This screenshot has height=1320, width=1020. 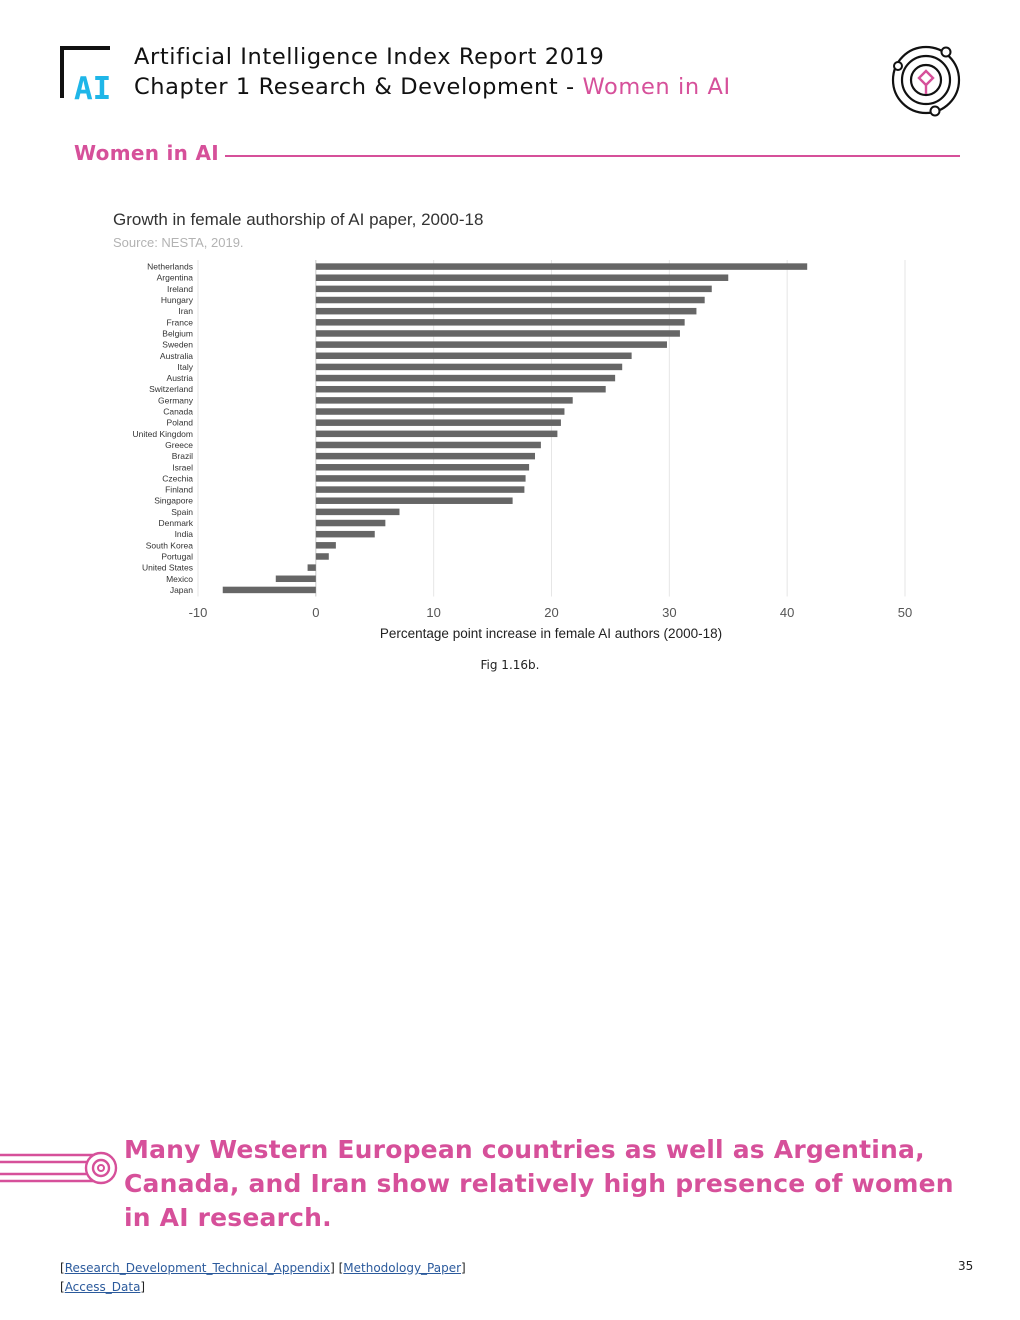 I want to click on category-label: France, so click(x=180, y=322).